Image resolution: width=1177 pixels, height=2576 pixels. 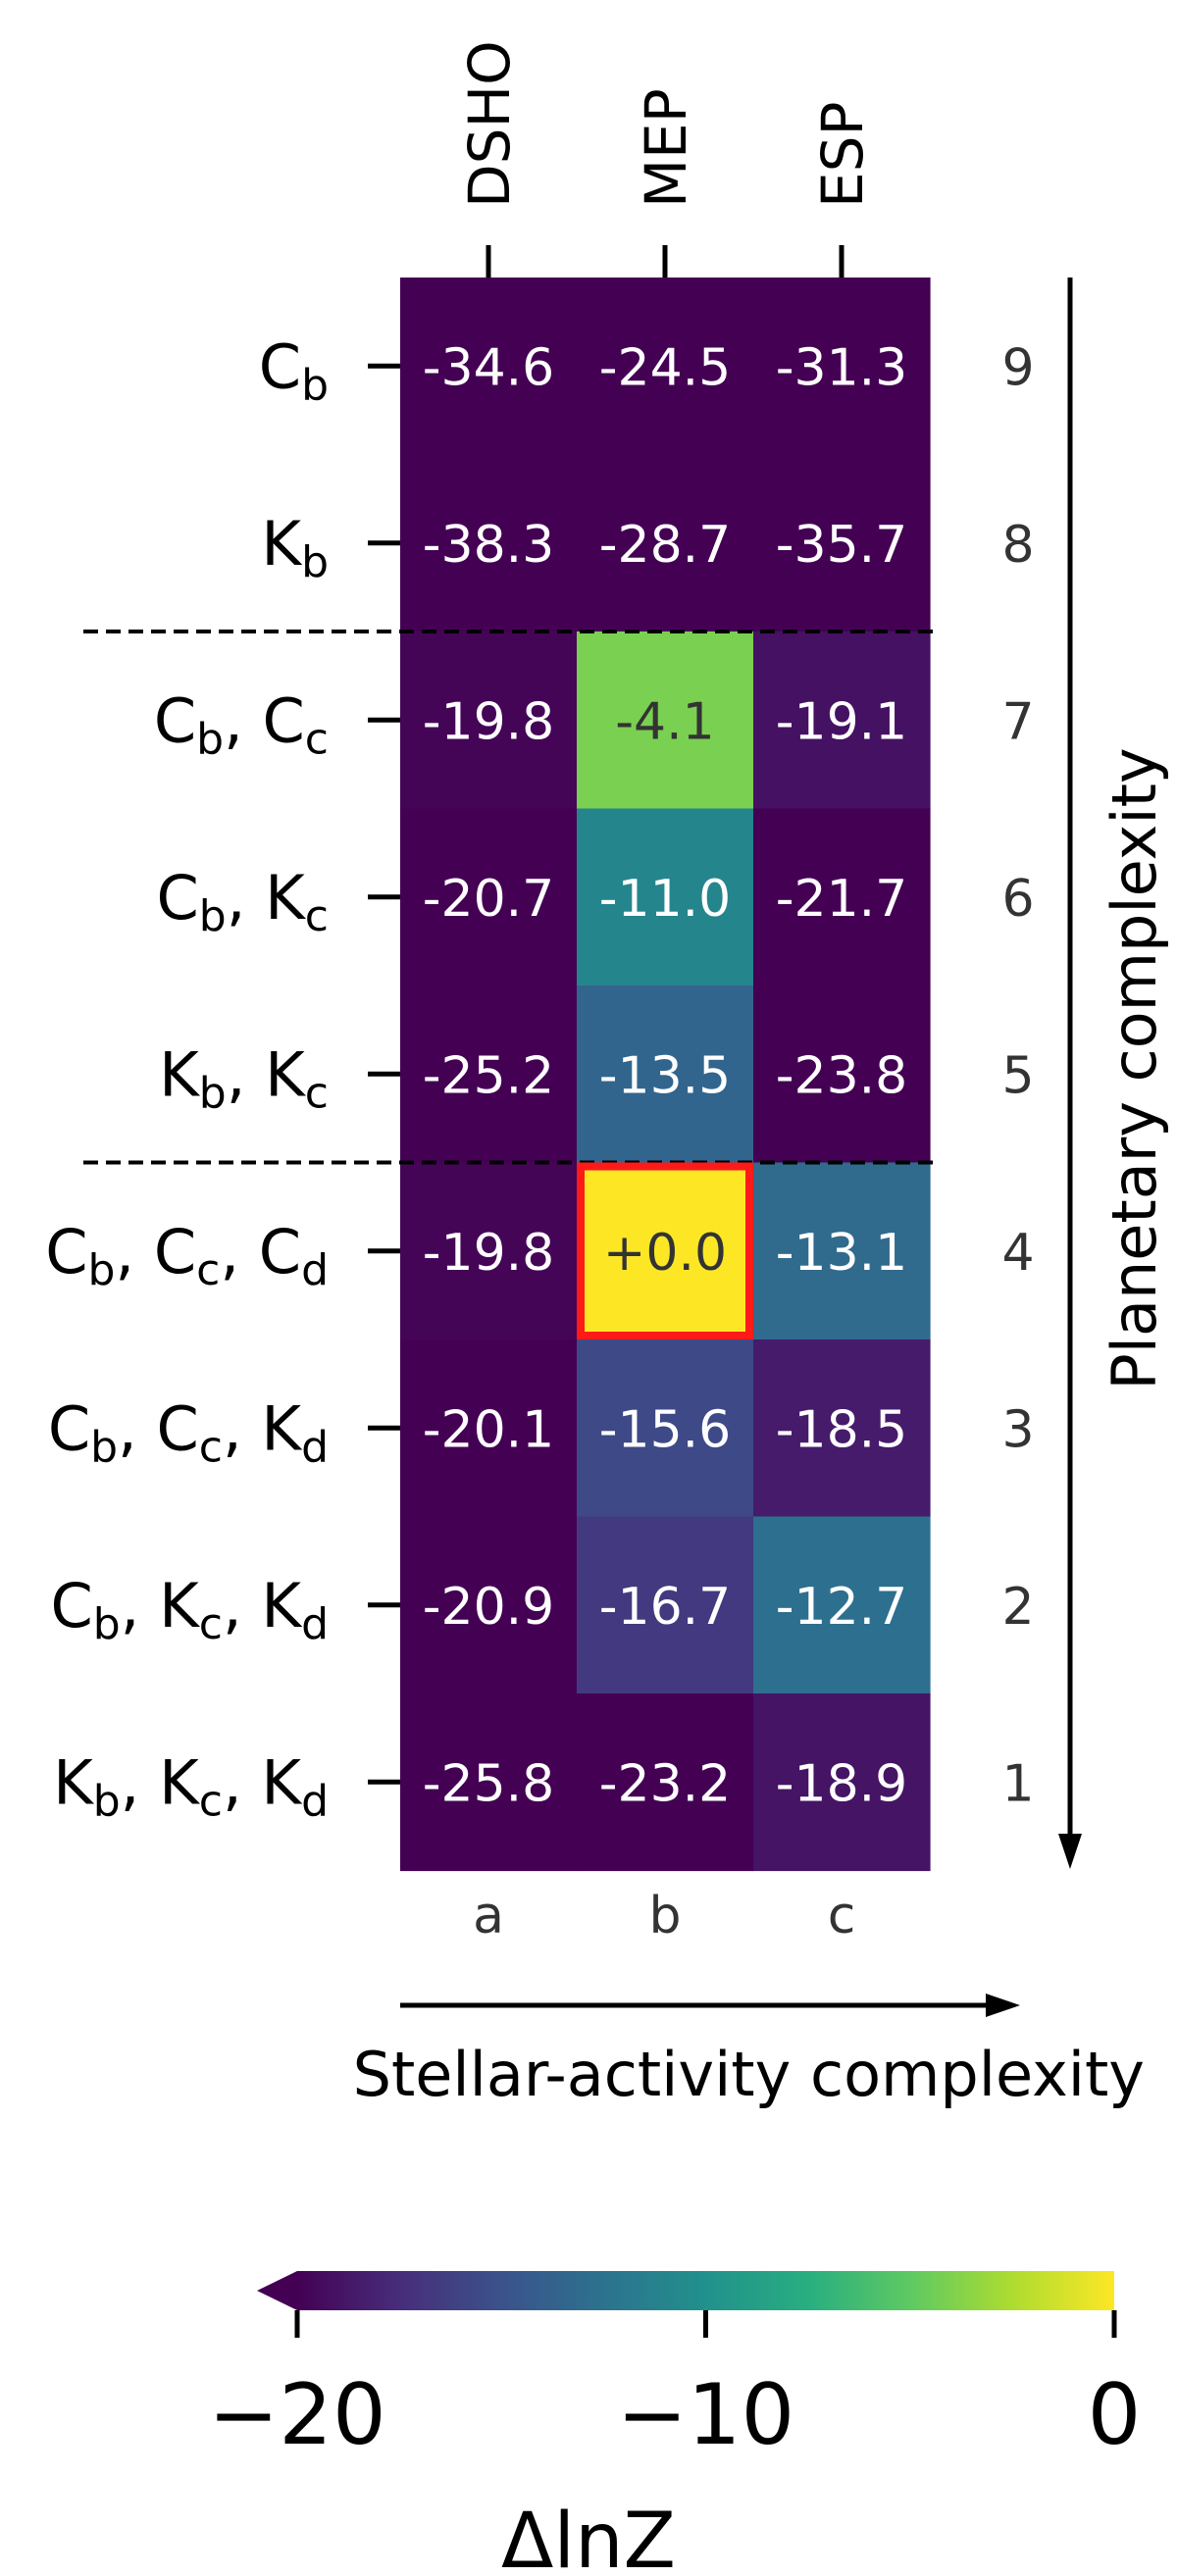 What do you see at coordinates (665, 900) in the screenshot?
I see `cell-value-label: -11.0` at bounding box center [665, 900].